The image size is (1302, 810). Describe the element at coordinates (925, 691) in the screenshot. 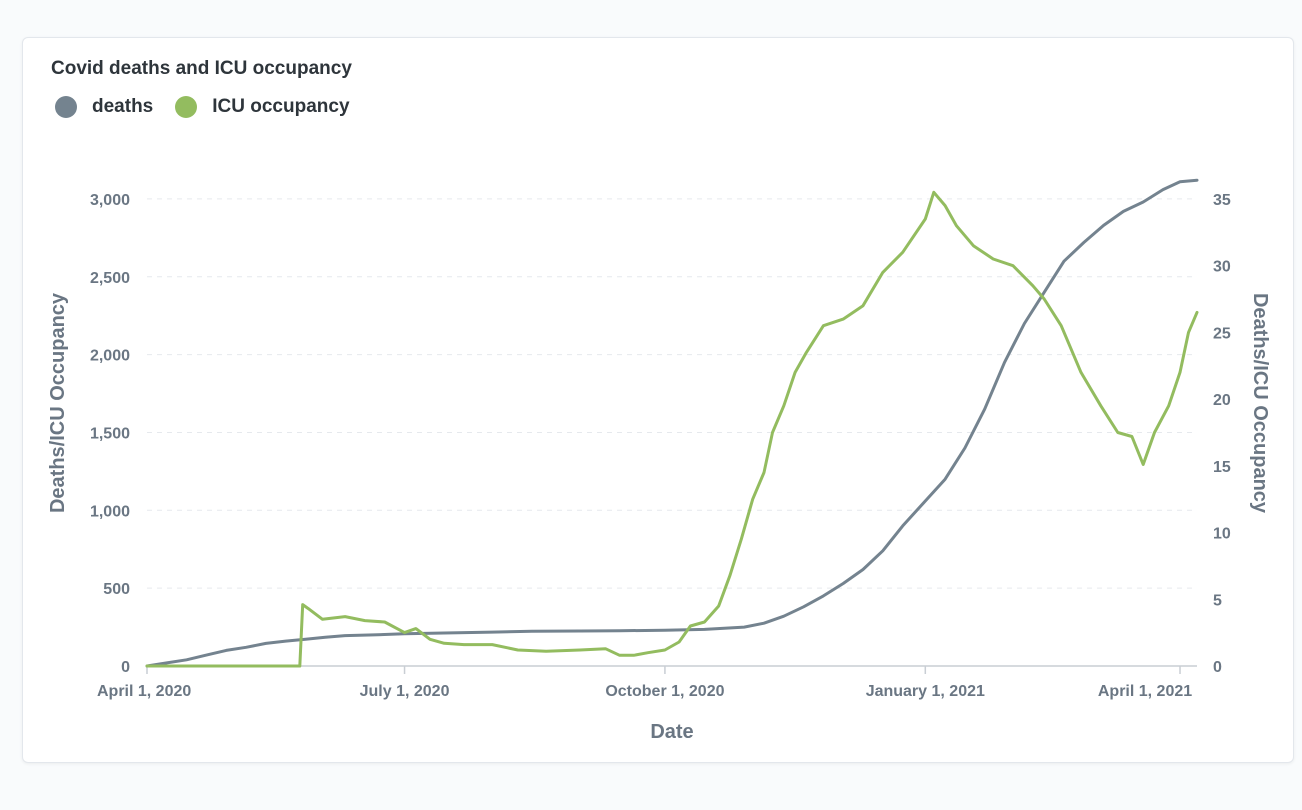

I see `x-tick-label: January 1, 2021` at that location.